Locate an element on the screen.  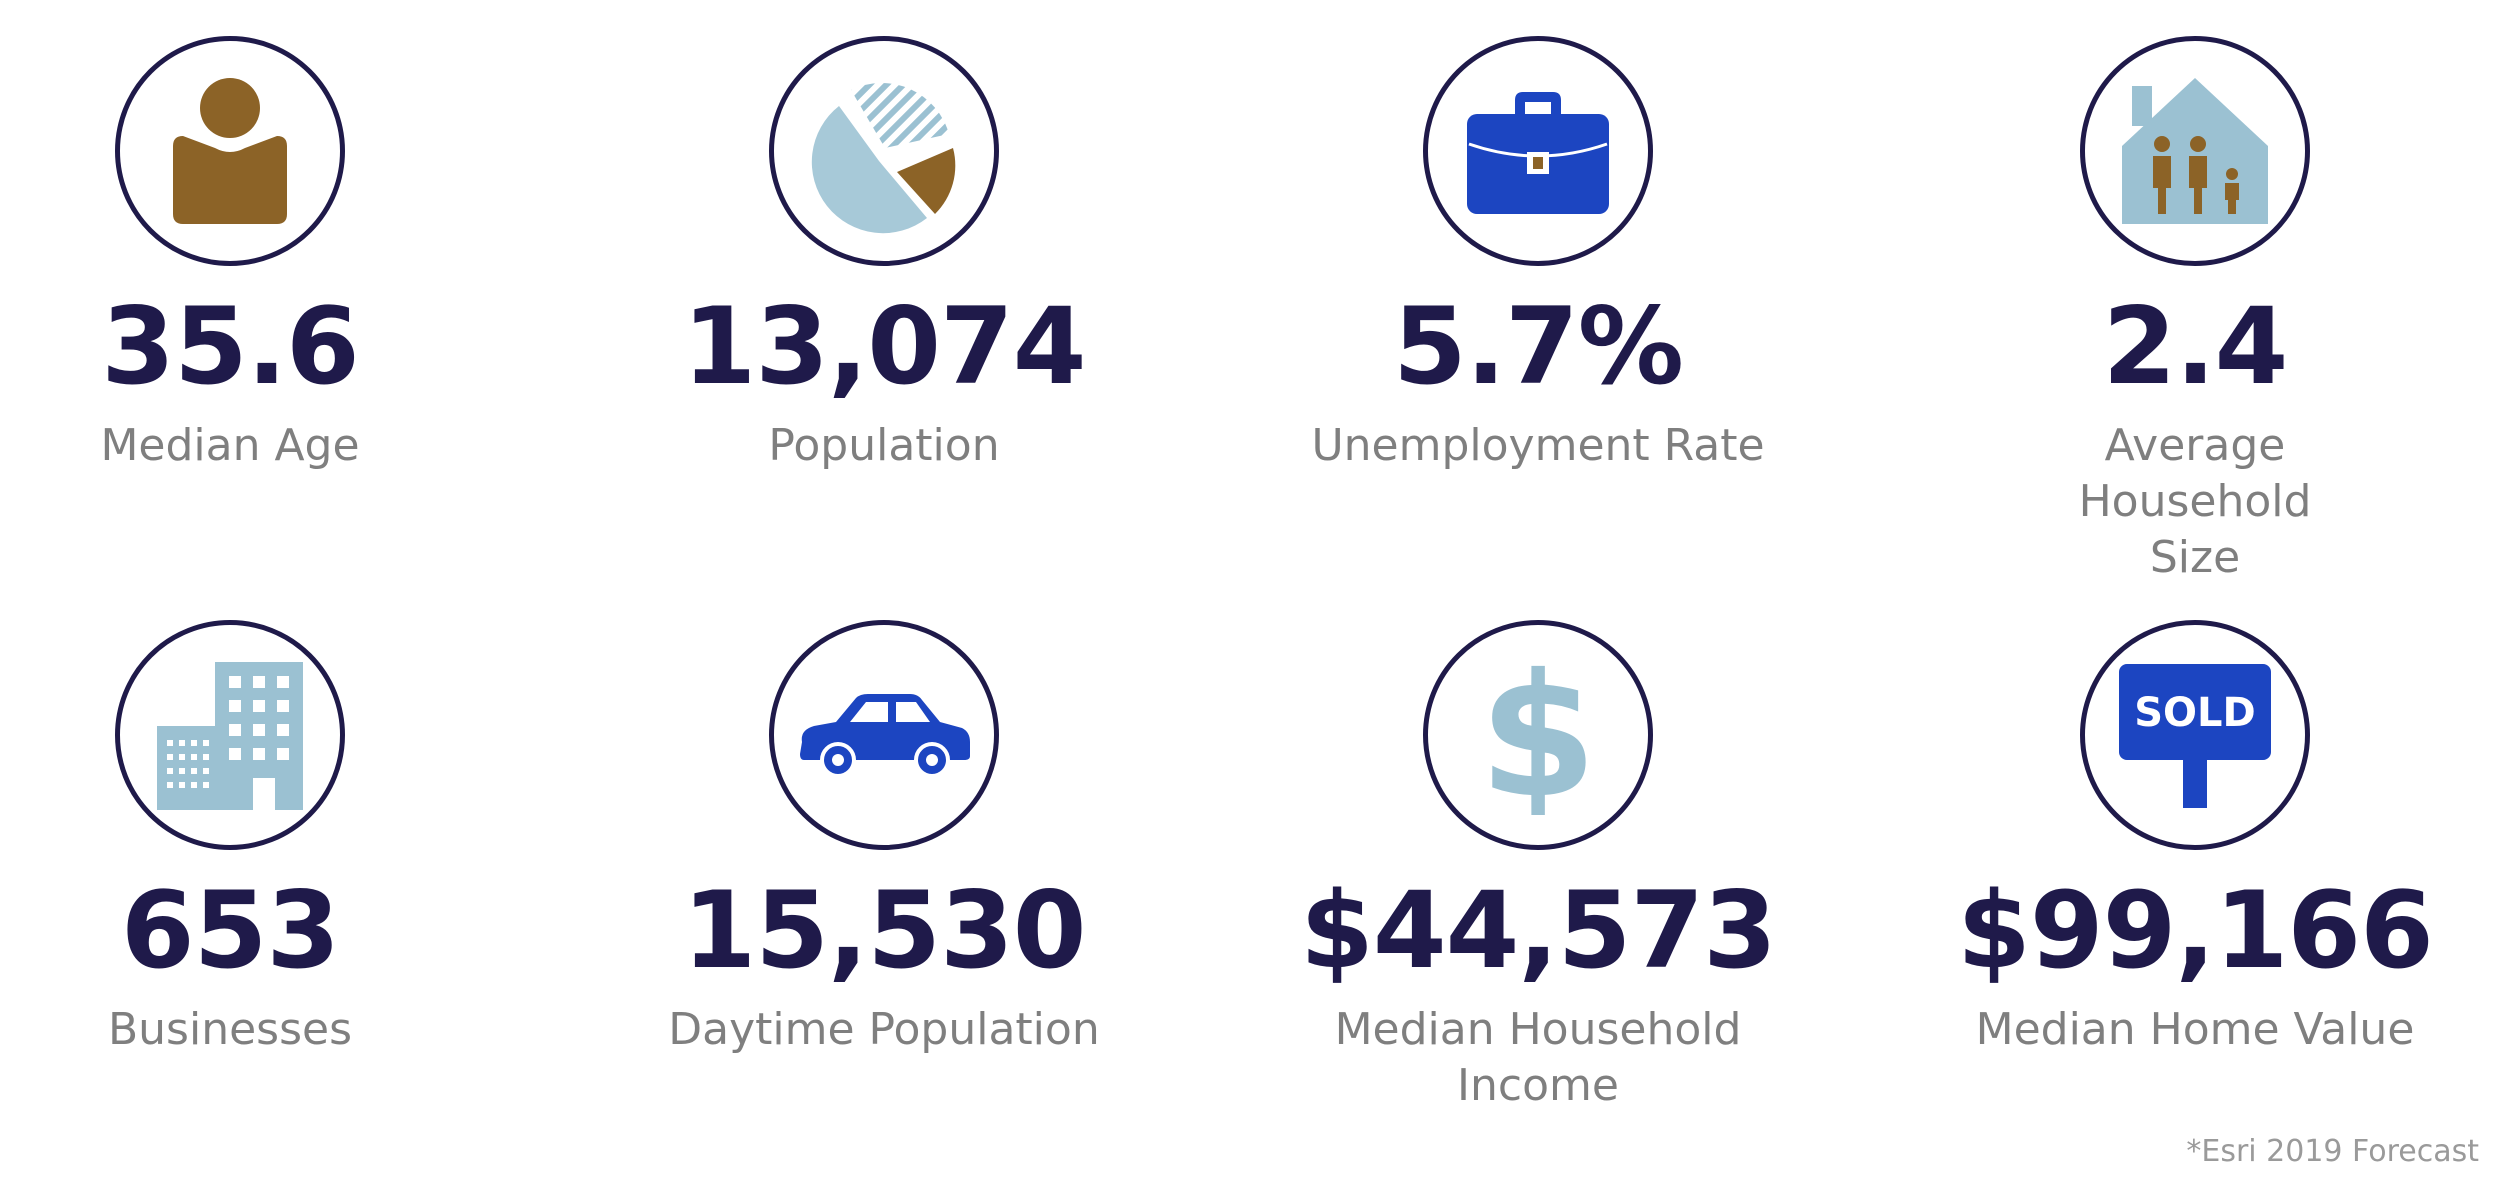
median-age-value: 35.6 is located at coordinates (230, 346).